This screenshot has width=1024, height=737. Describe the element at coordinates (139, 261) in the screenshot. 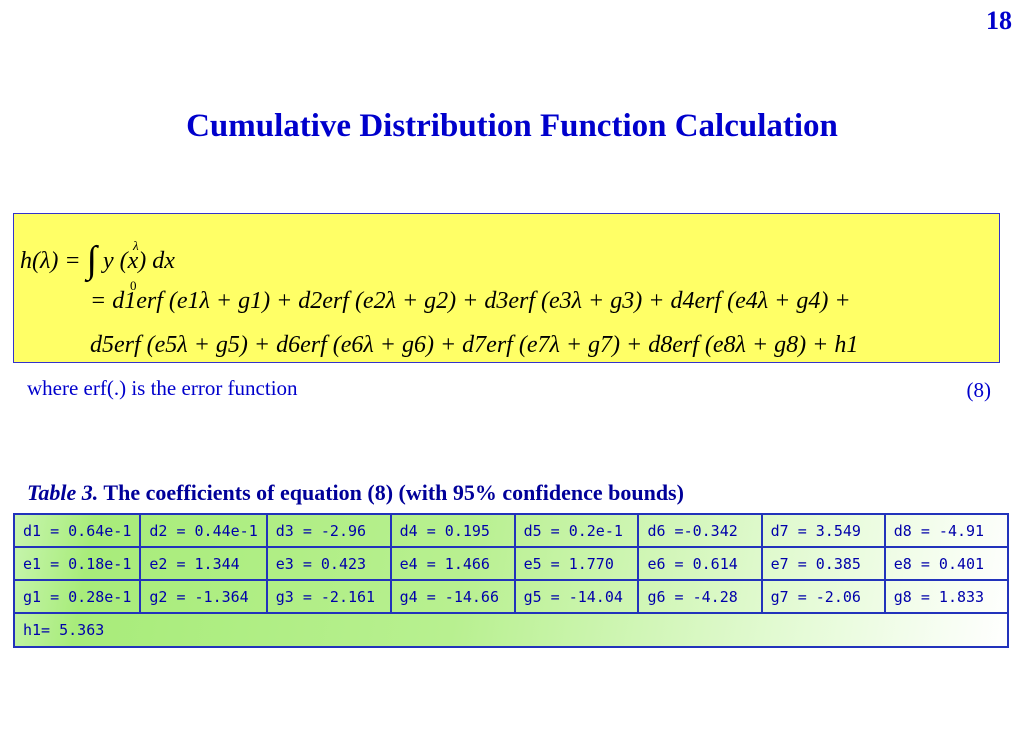

I see `equation-integrand: y (x) dx` at that location.